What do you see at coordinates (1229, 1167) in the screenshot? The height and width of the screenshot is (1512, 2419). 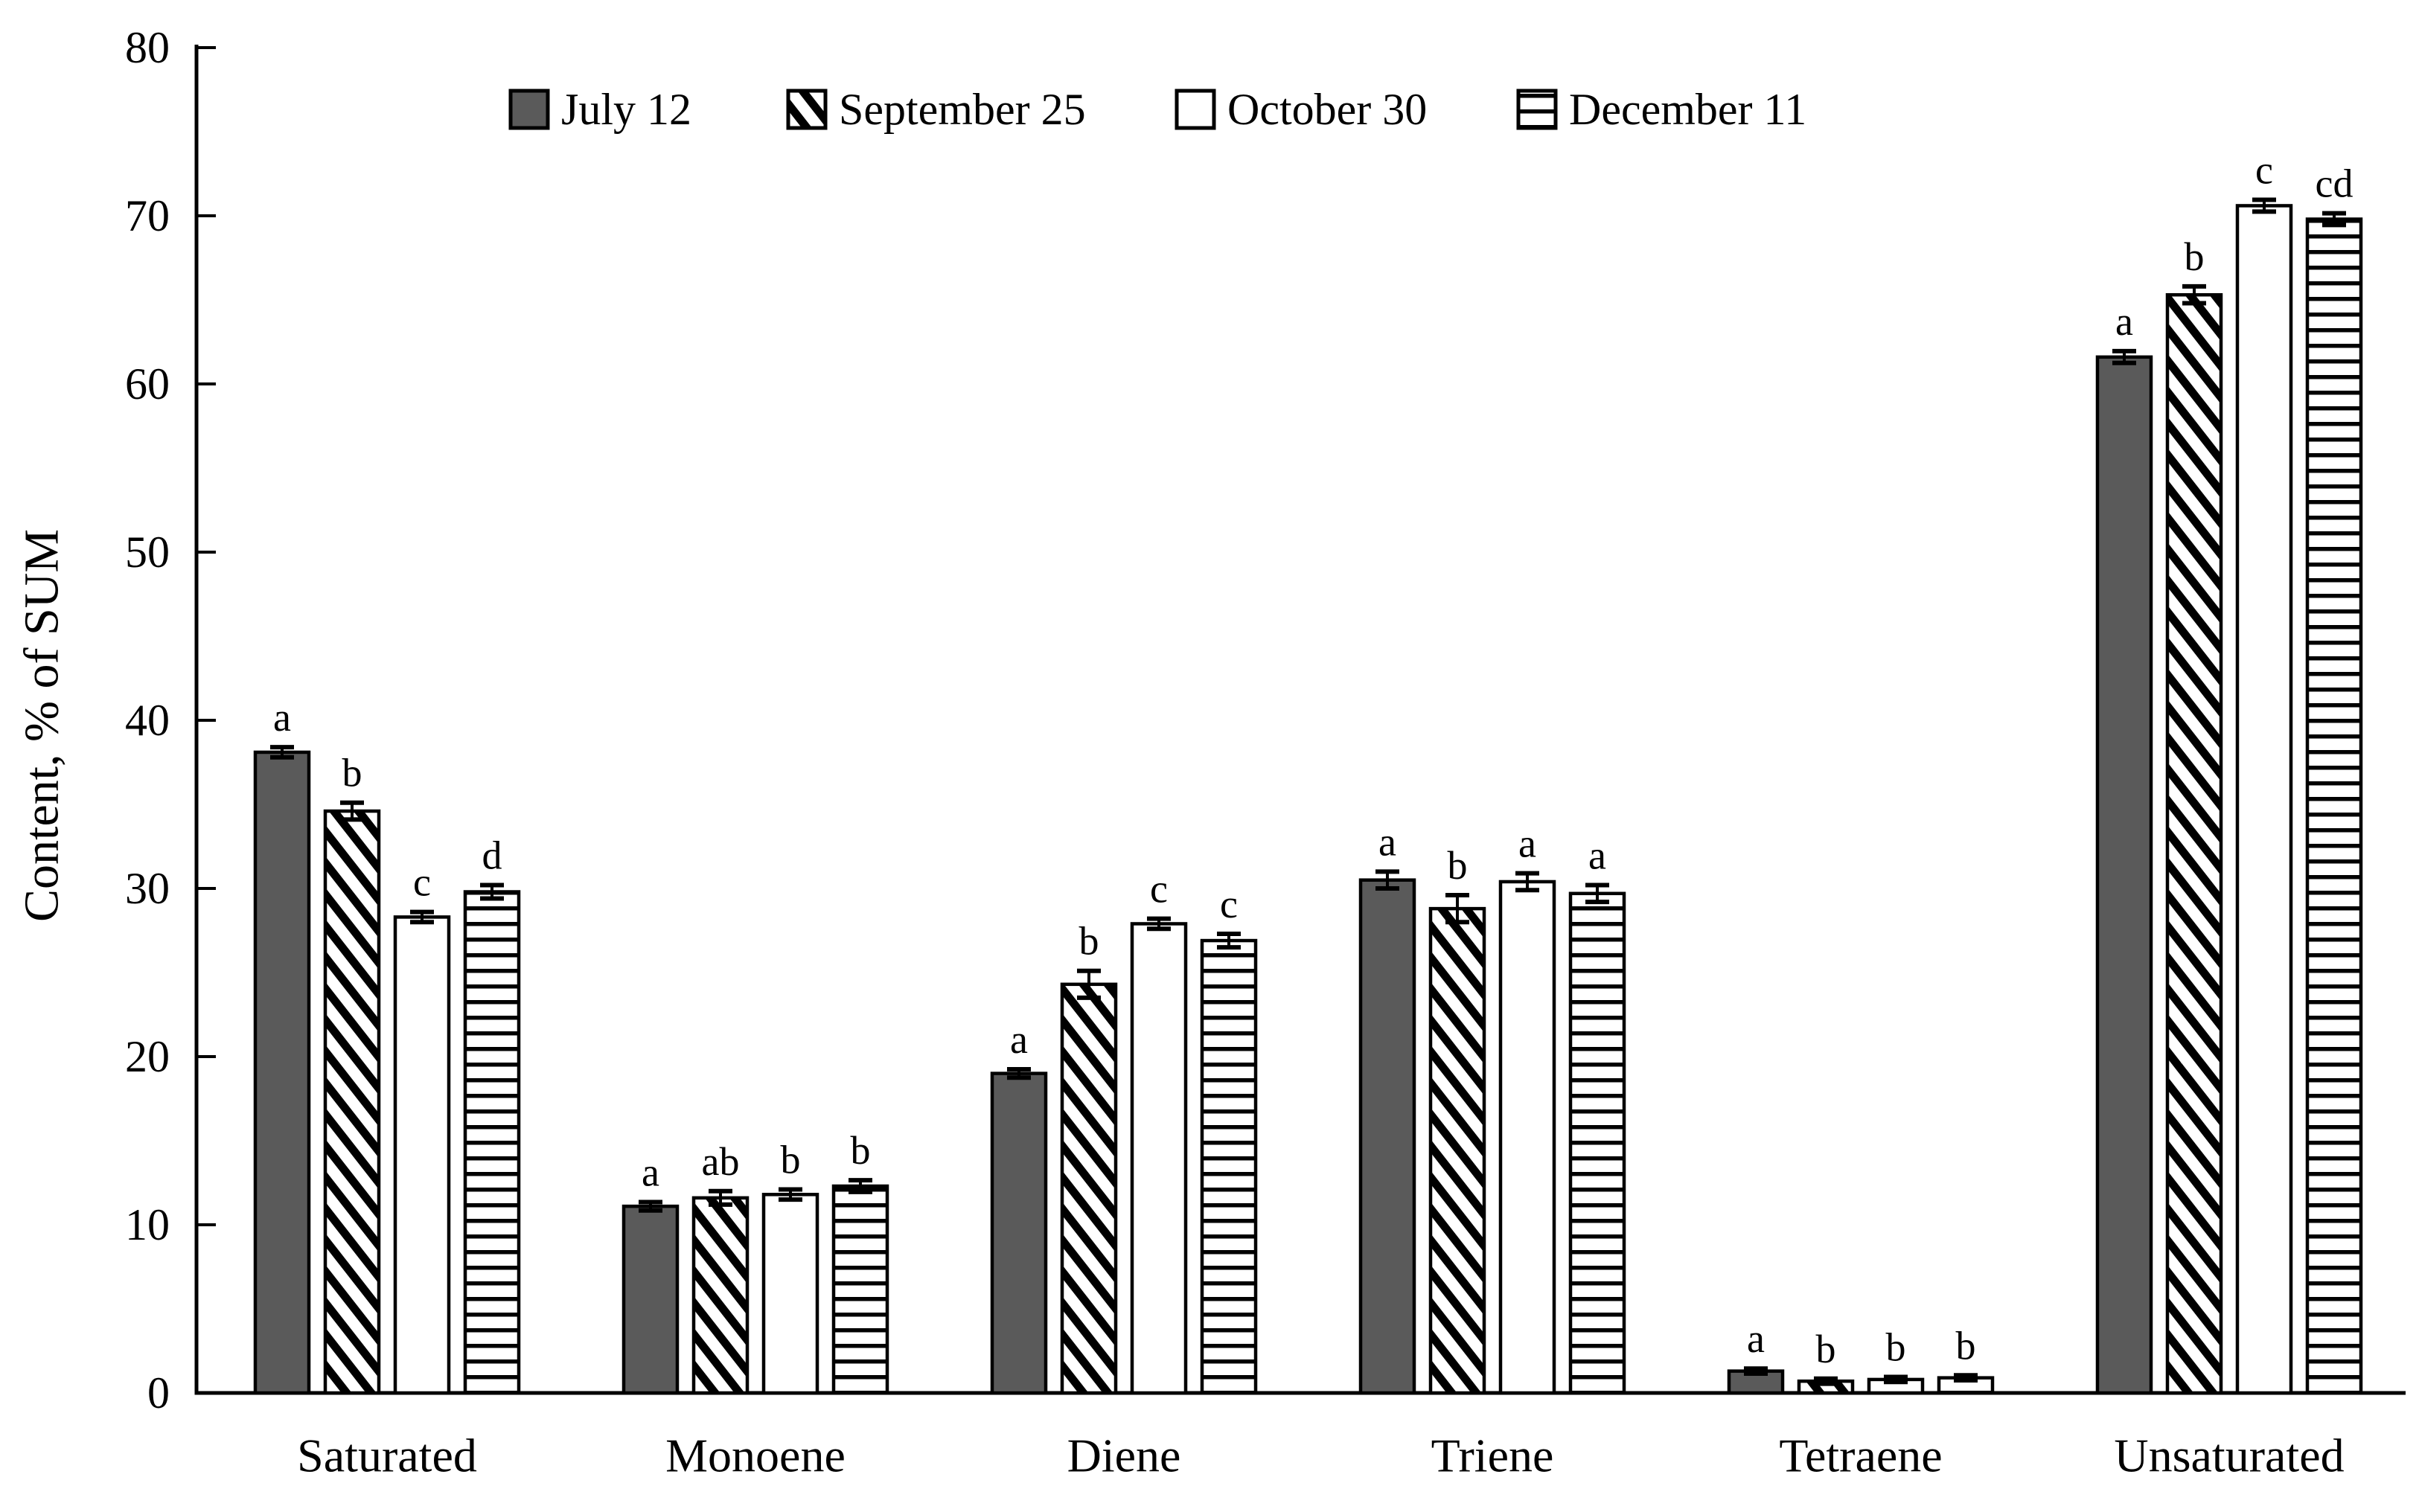 I see `bar-december-11-diene` at bounding box center [1229, 1167].